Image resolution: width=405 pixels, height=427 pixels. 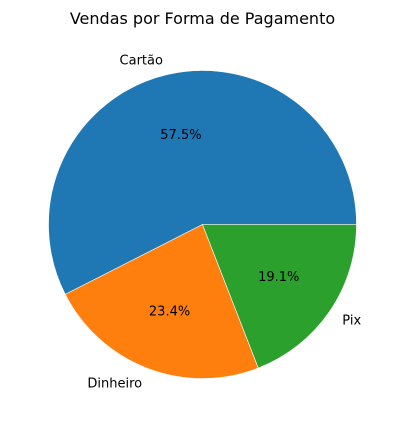 I want to click on pie-category-label: Pix, so click(x=351, y=321).